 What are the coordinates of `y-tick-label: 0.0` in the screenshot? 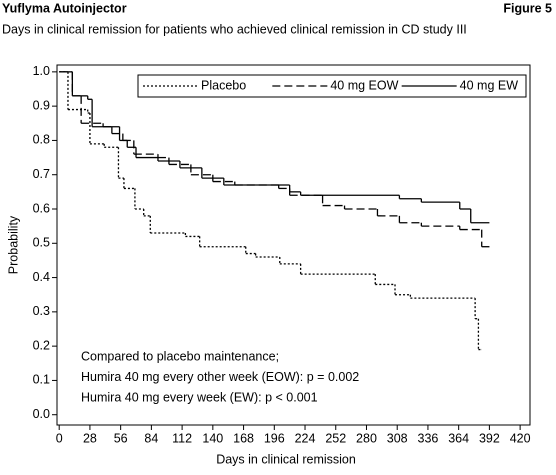 It's located at (41, 414).